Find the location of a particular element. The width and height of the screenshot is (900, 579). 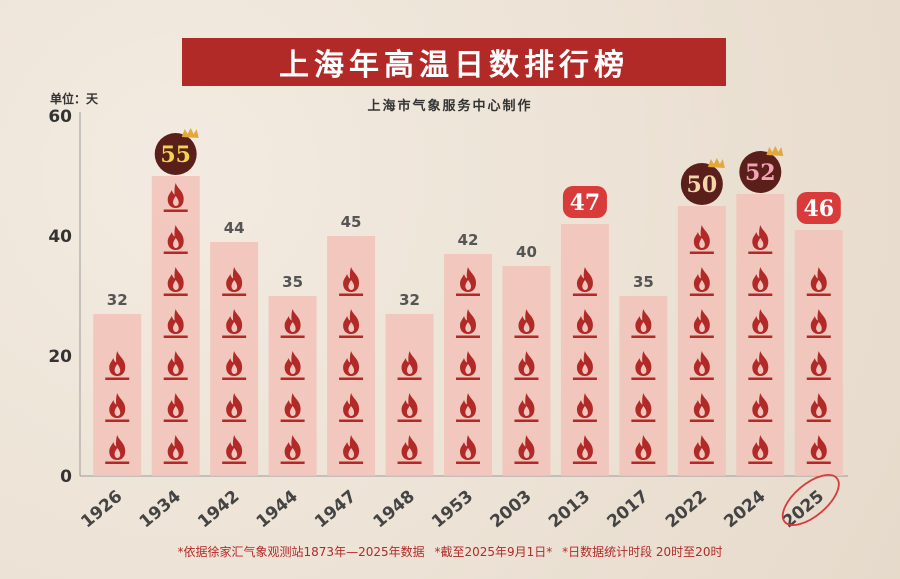

x-tick-label: 2013 is located at coordinates (569, 510).